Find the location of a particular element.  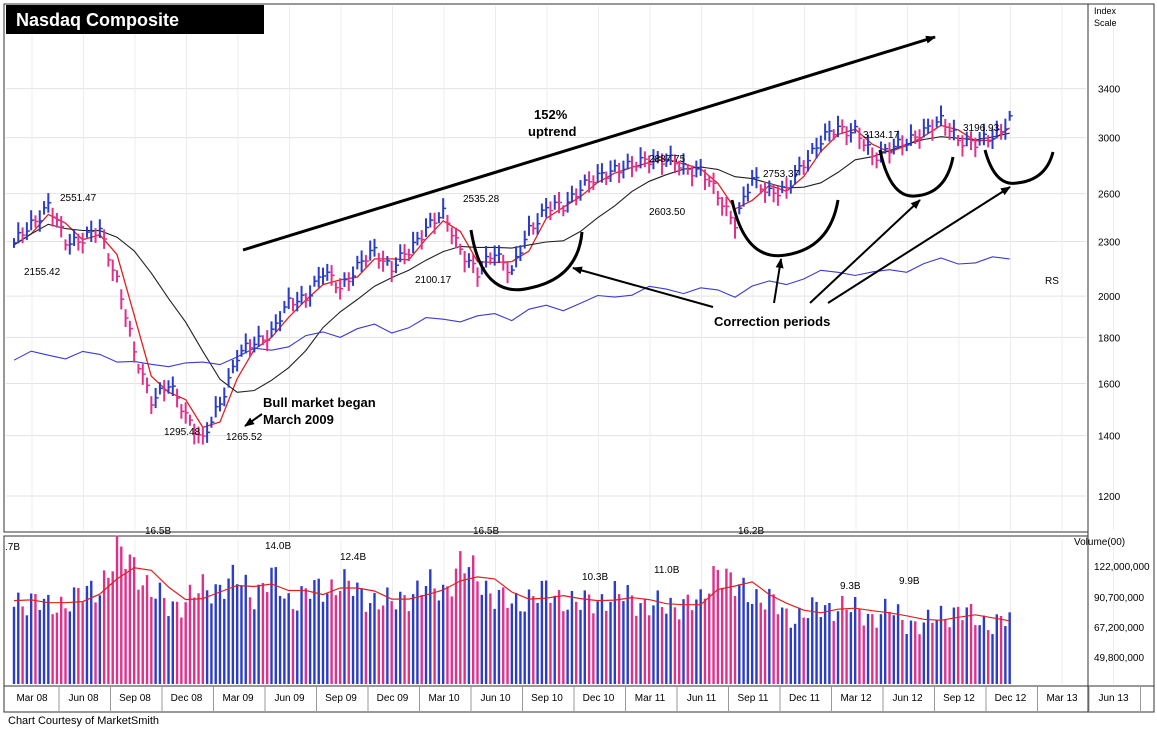

volume-label-2: 14.0B is located at coordinates (278, 546).